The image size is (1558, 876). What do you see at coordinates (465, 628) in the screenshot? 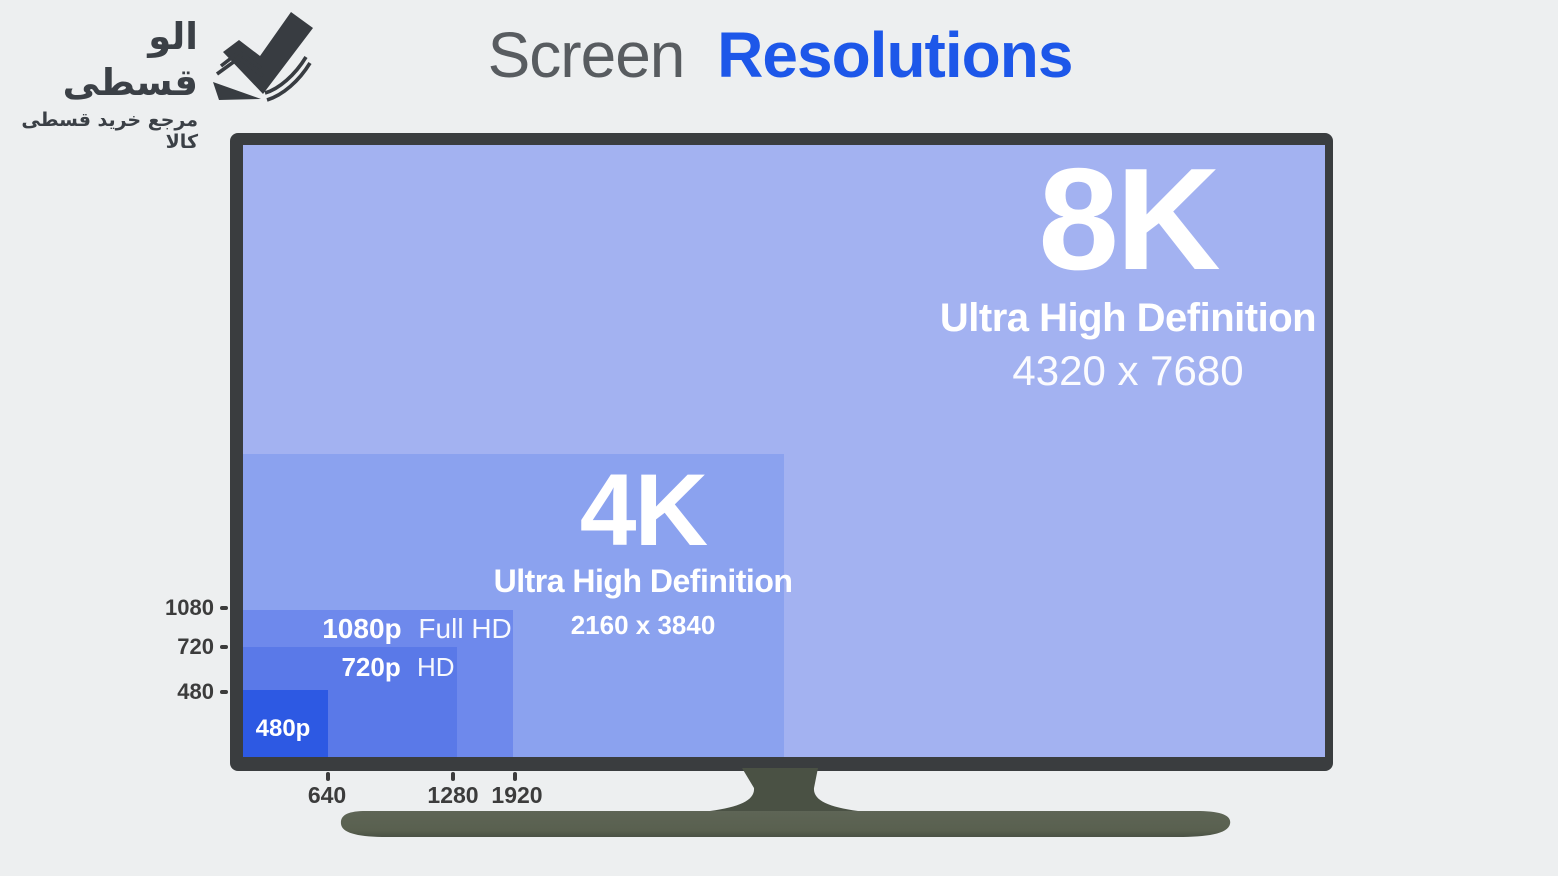
I see `label-1080p-suffix: Full HD` at bounding box center [465, 628].